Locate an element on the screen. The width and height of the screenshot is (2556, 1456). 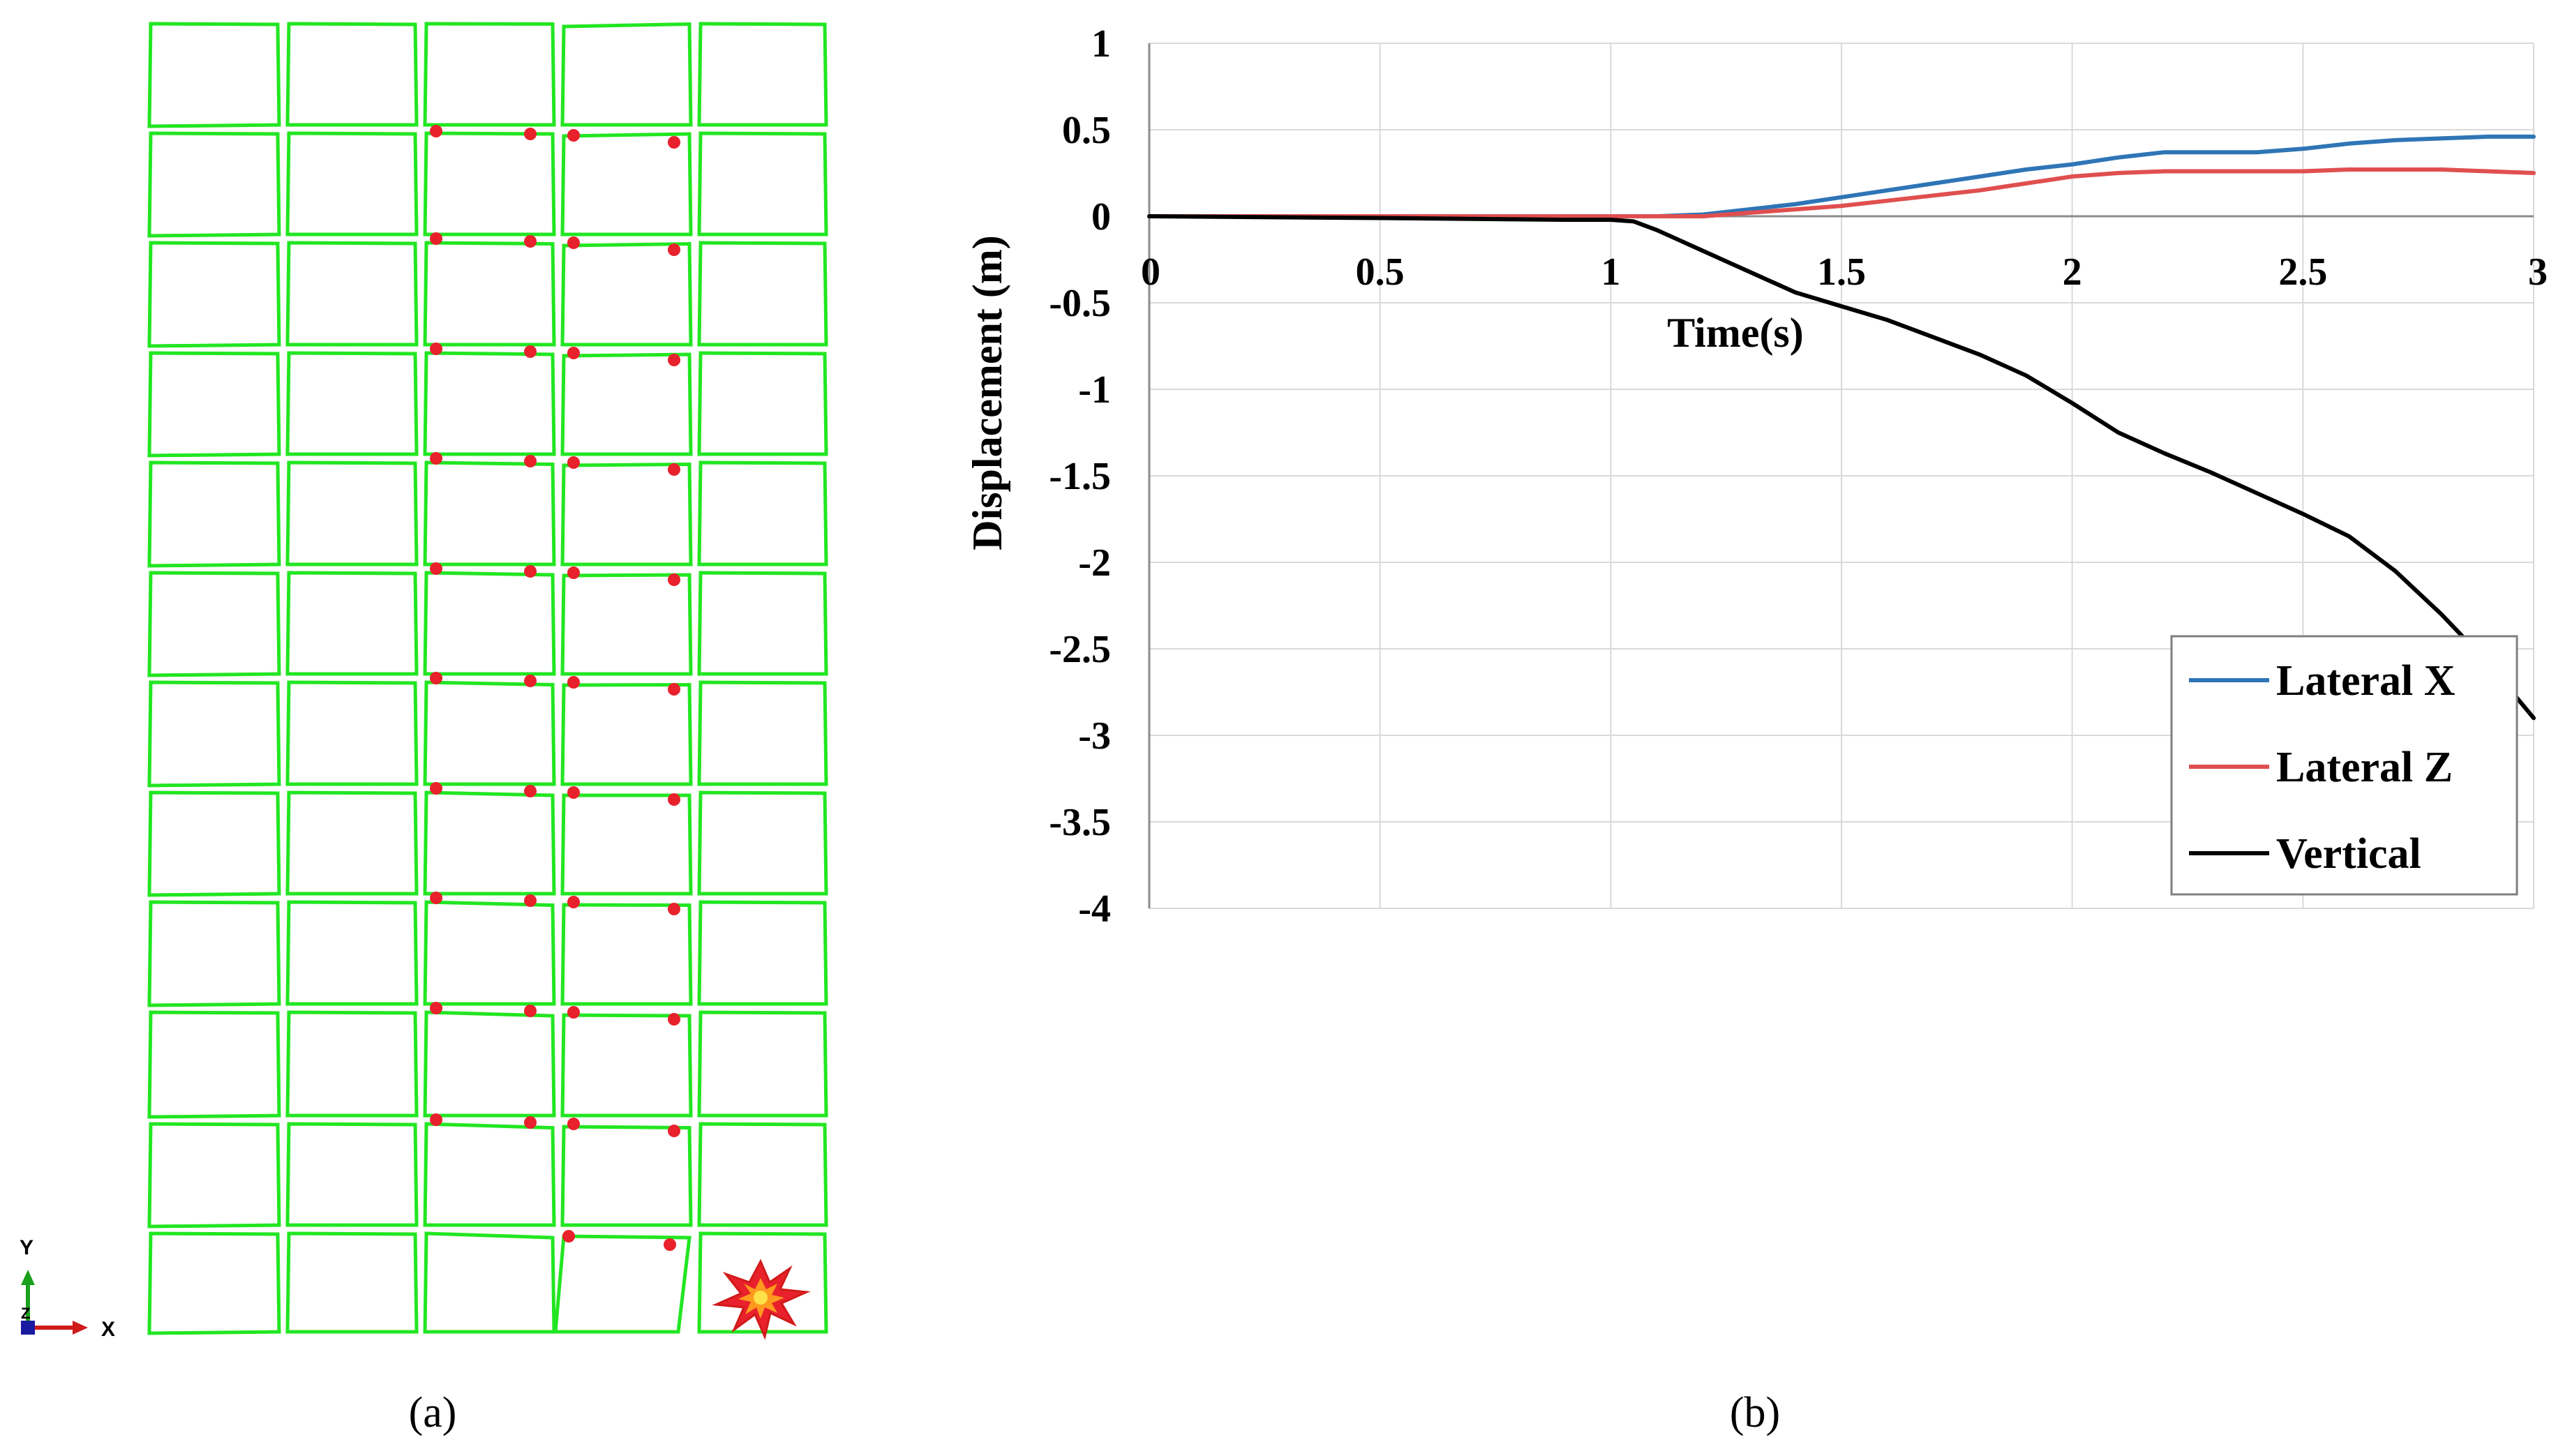
z-axis-letter: Z is located at coordinates (25, 1313).